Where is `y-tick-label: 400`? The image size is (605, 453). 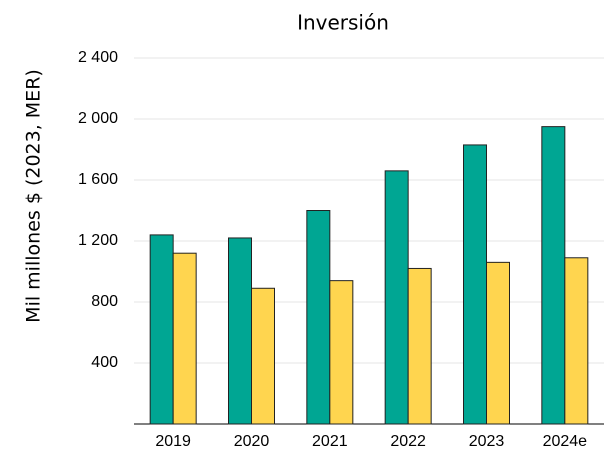 y-tick-label: 400 is located at coordinates (104, 362).